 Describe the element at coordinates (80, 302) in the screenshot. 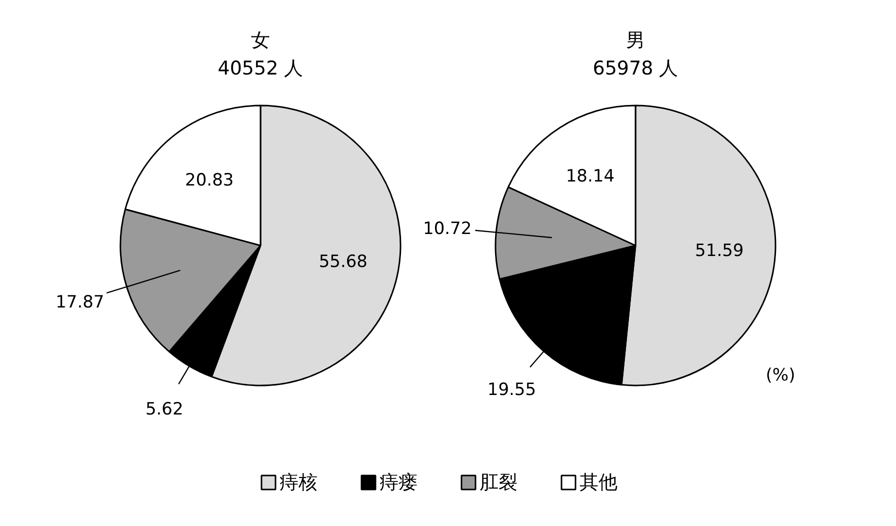

I see `data-label: 17.87` at that location.